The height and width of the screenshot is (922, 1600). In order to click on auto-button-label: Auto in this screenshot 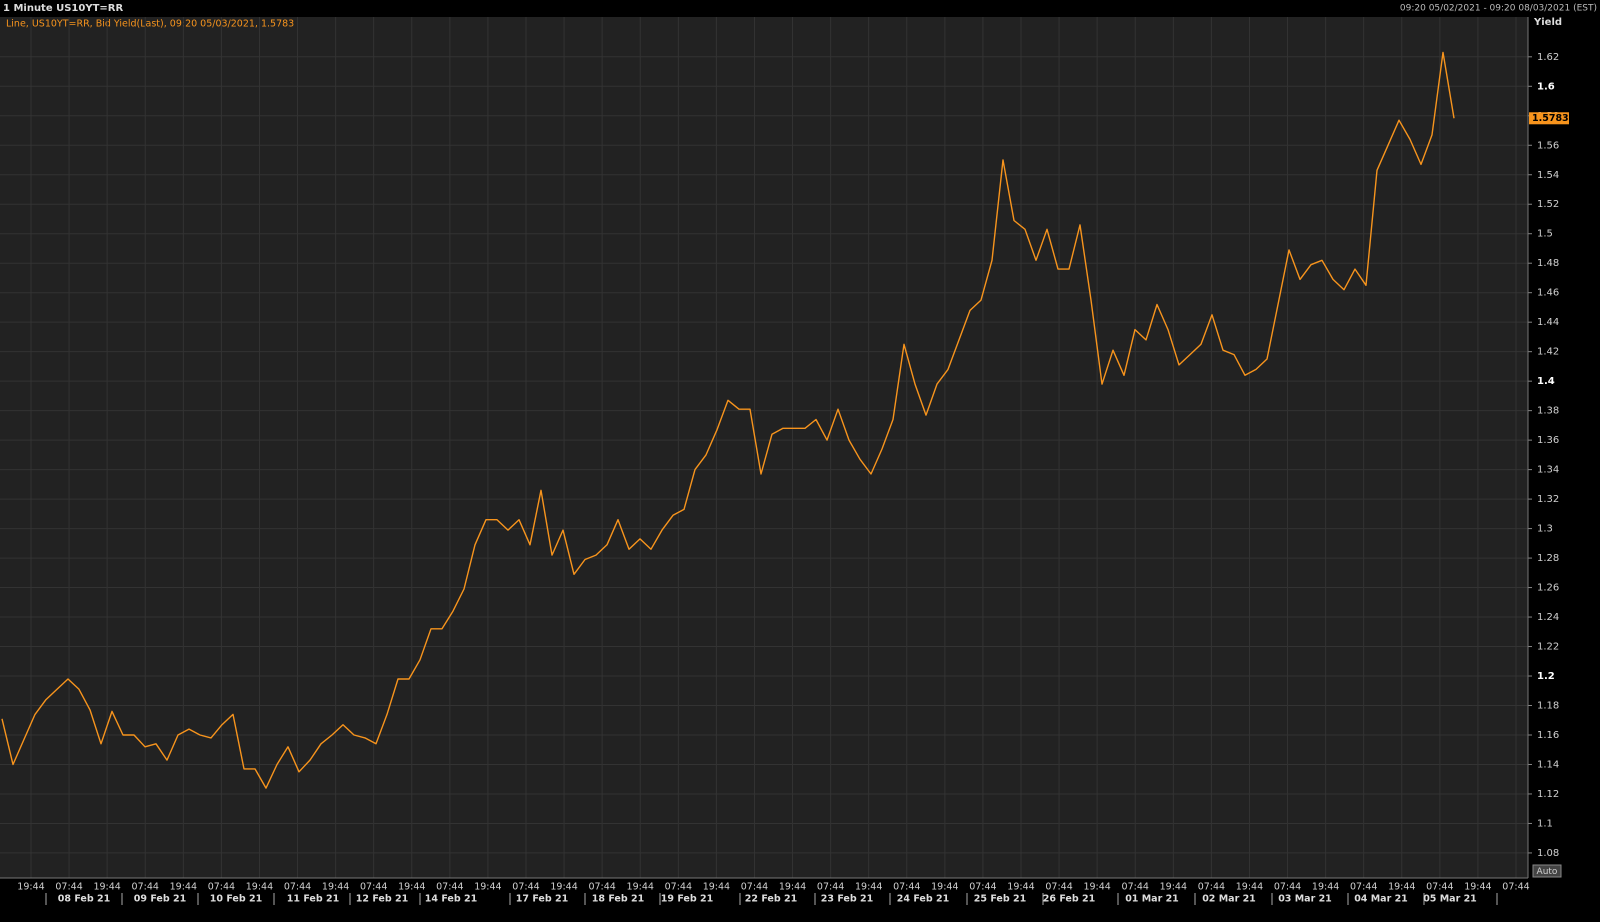, I will do `click(1547, 872)`.